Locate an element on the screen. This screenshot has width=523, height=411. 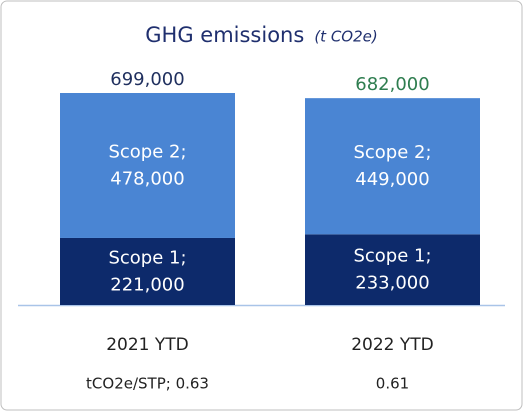
segment-value: 221,000 is located at coordinates (147, 284).